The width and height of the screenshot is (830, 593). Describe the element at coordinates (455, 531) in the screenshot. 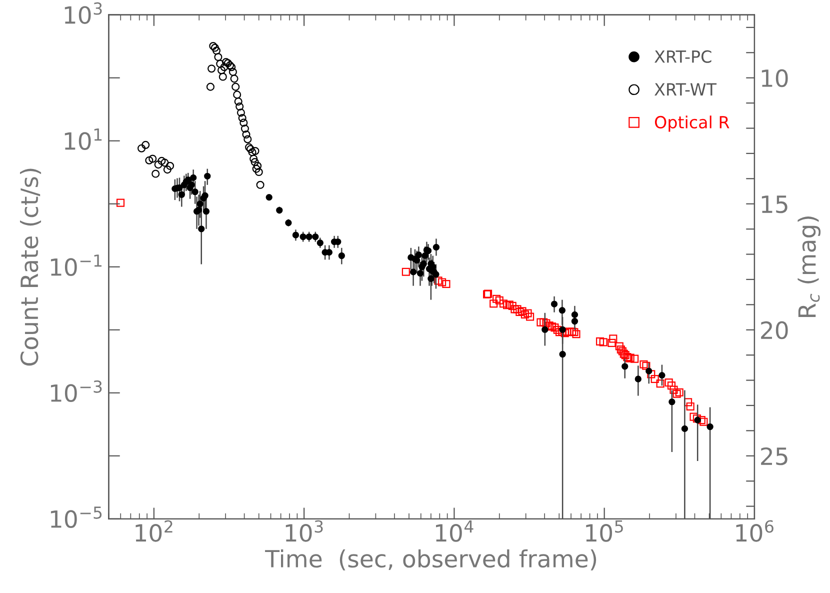

I see `x-tick-label: 10$^{4}$` at that location.